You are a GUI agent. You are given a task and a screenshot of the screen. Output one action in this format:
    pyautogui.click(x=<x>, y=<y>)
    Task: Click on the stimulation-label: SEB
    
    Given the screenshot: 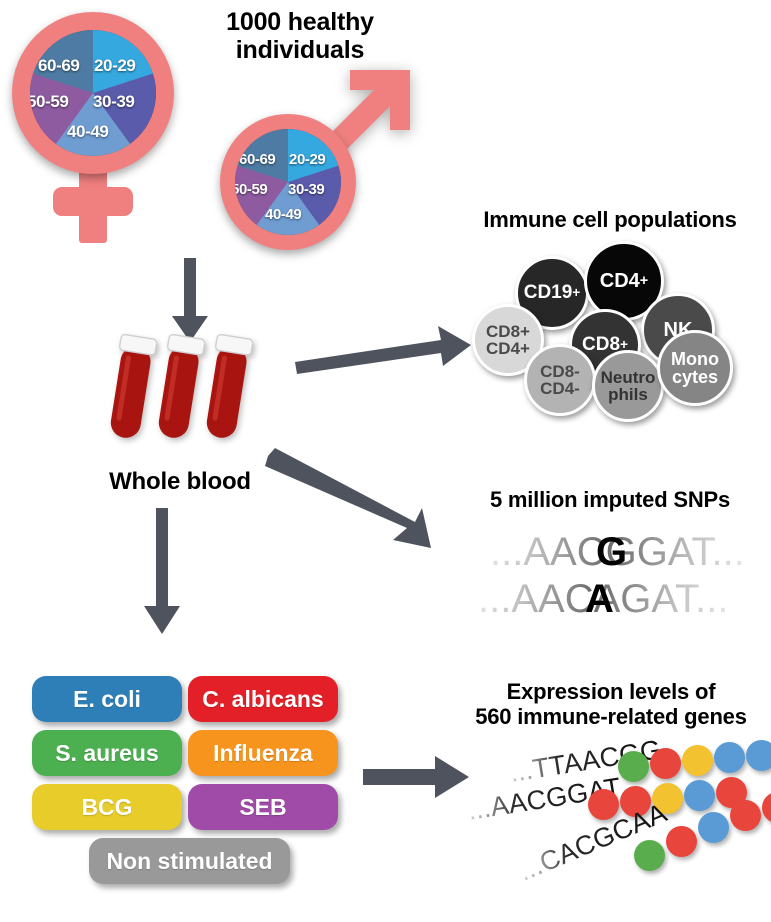 What is the action you would take?
    pyautogui.click(x=263, y=806)
    